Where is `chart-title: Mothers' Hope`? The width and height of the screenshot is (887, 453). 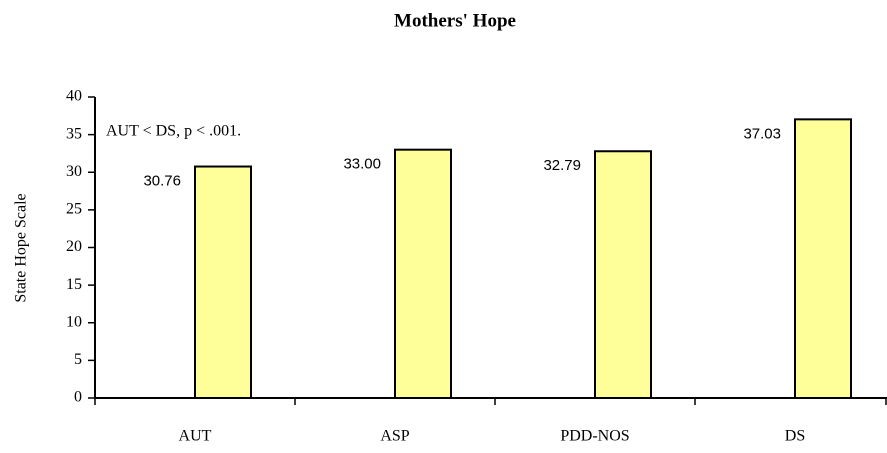 chart-title: Mothers' Hope is located at coordinates (455, 20).